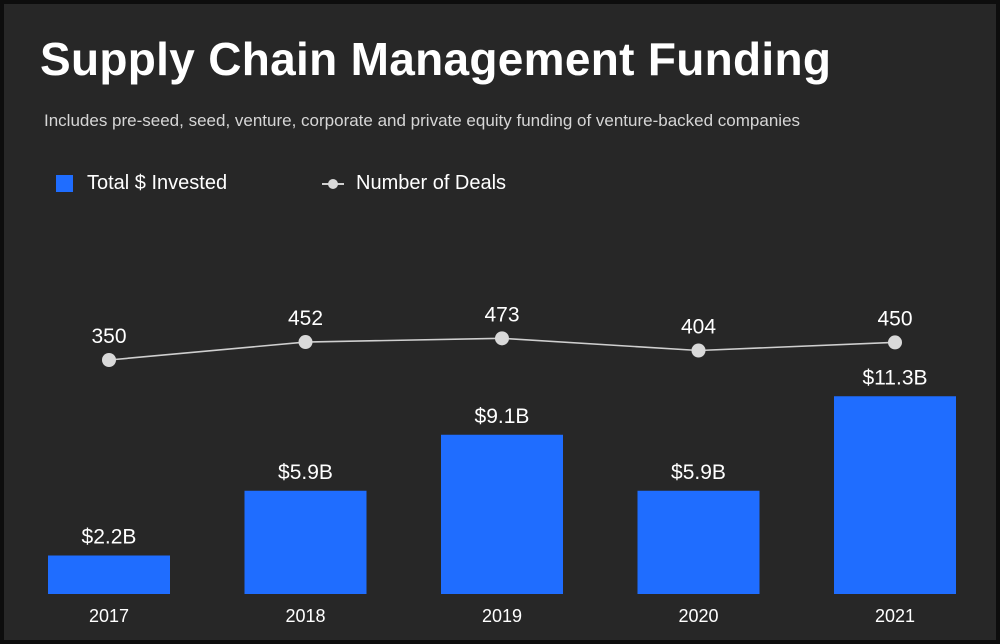 The image size is (1000, 644). I want to click on bar-label-2021: $11.3B, so click(895, 377).